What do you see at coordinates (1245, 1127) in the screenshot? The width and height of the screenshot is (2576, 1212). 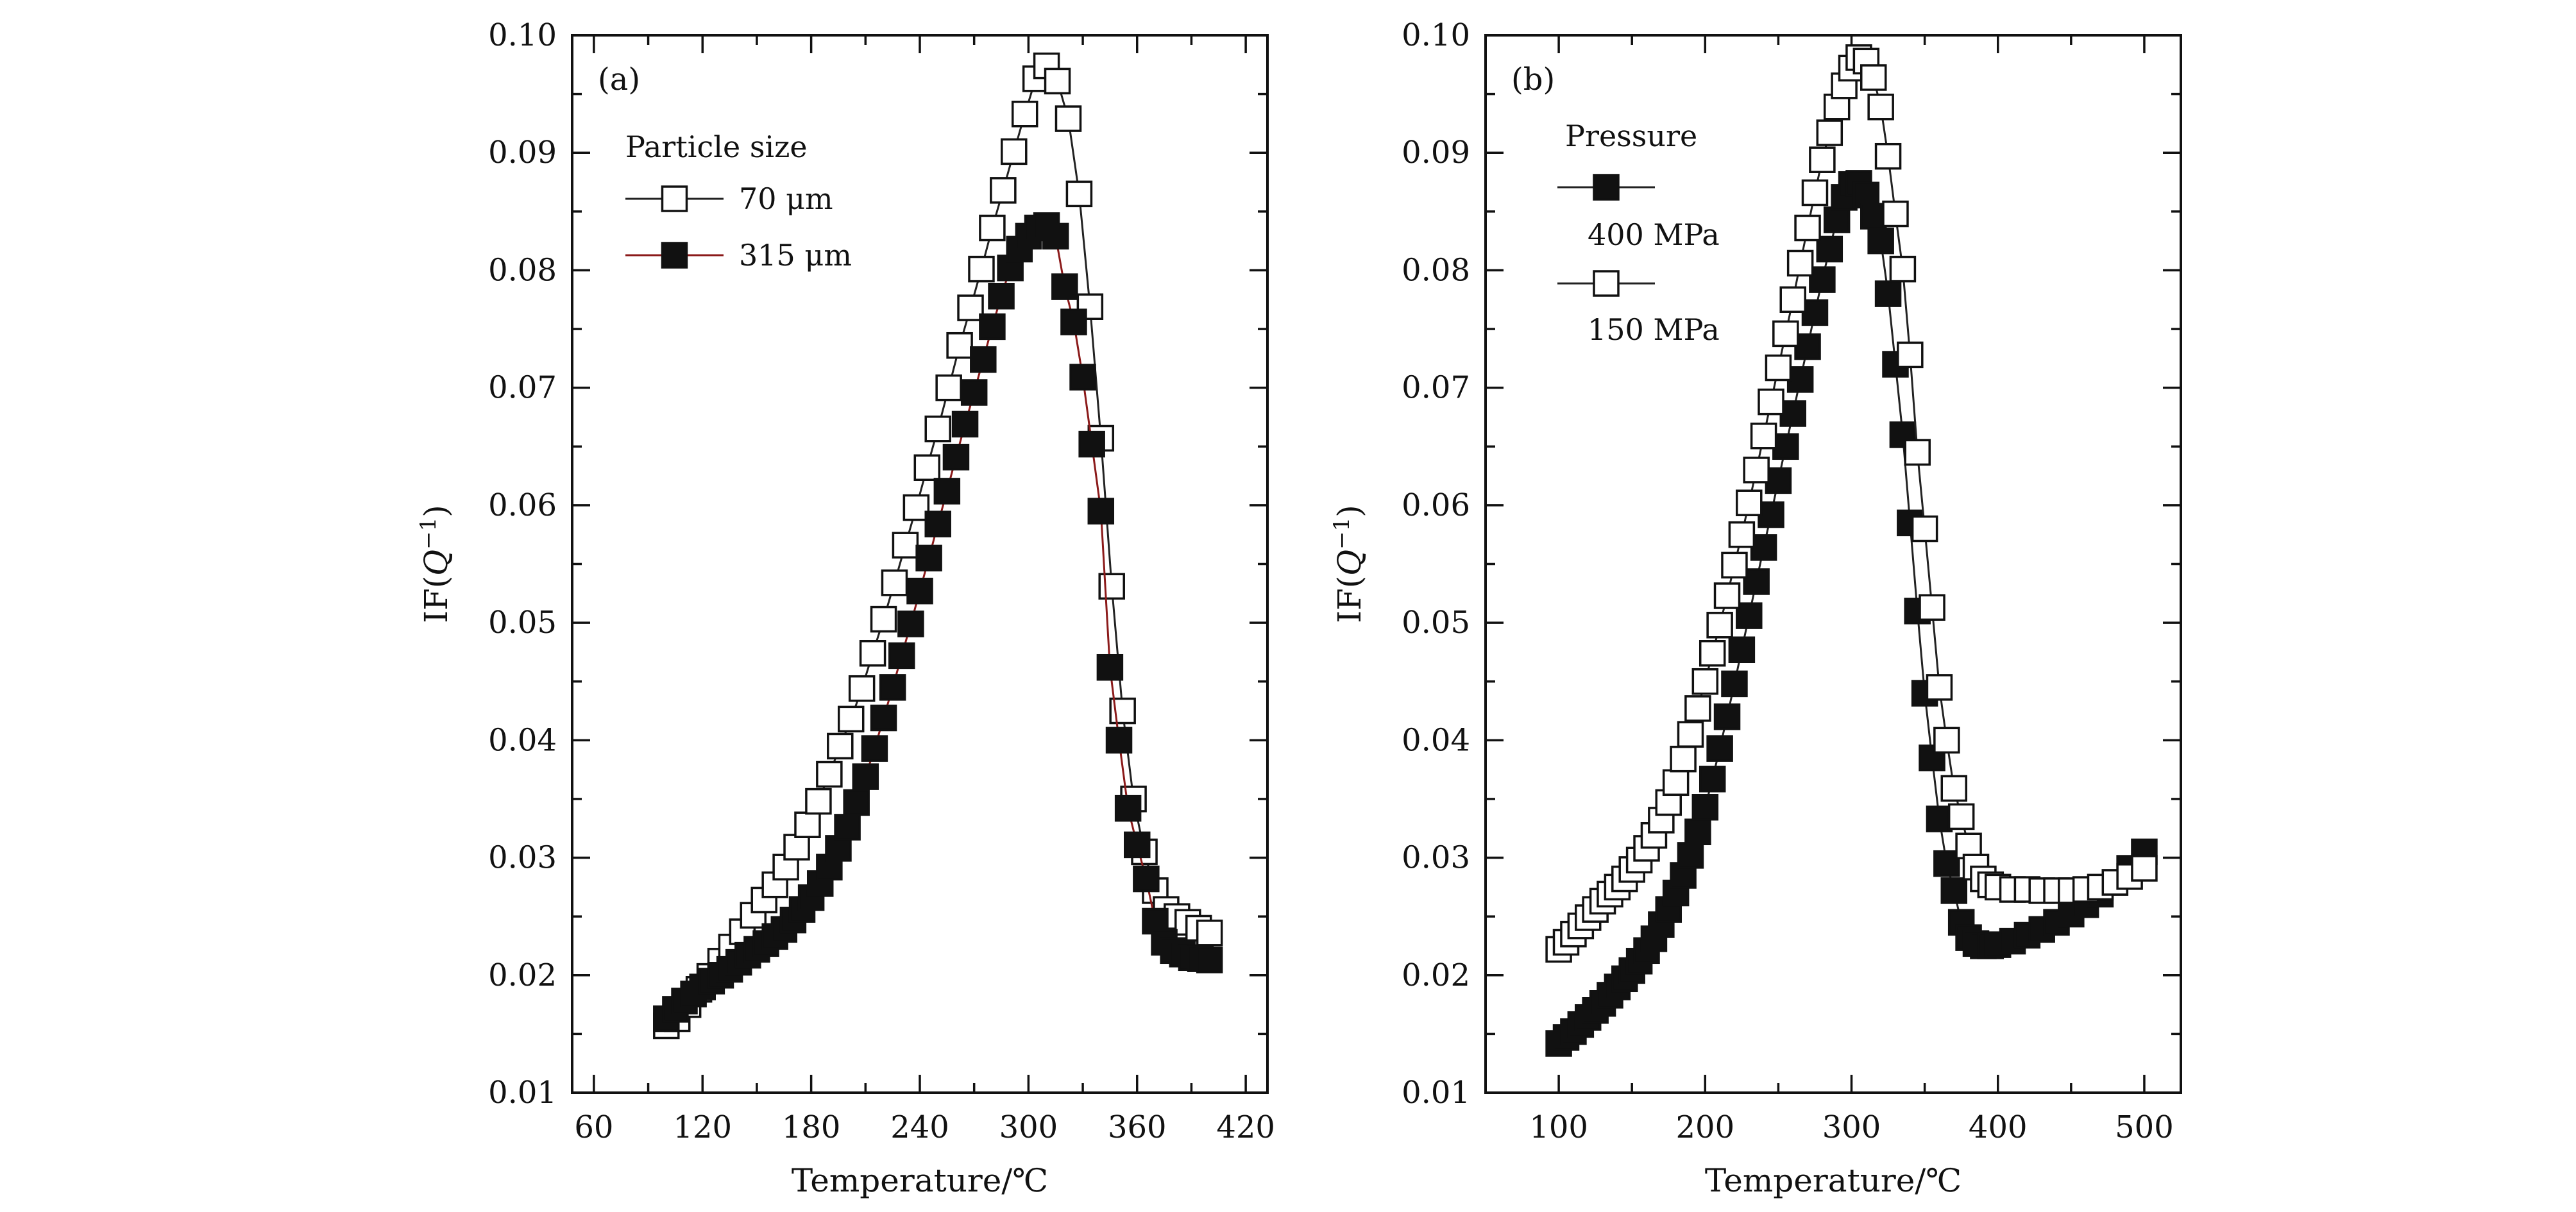 I see `x-tick-label: 420` at bounding box center [1245, 1127].